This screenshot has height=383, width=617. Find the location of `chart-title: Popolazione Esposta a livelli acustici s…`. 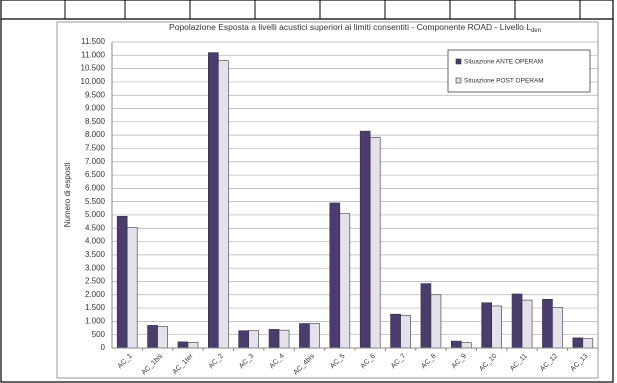

chart-title: Popolazione Esposta a livelli acustici s… is located at coordinates (355, 27).